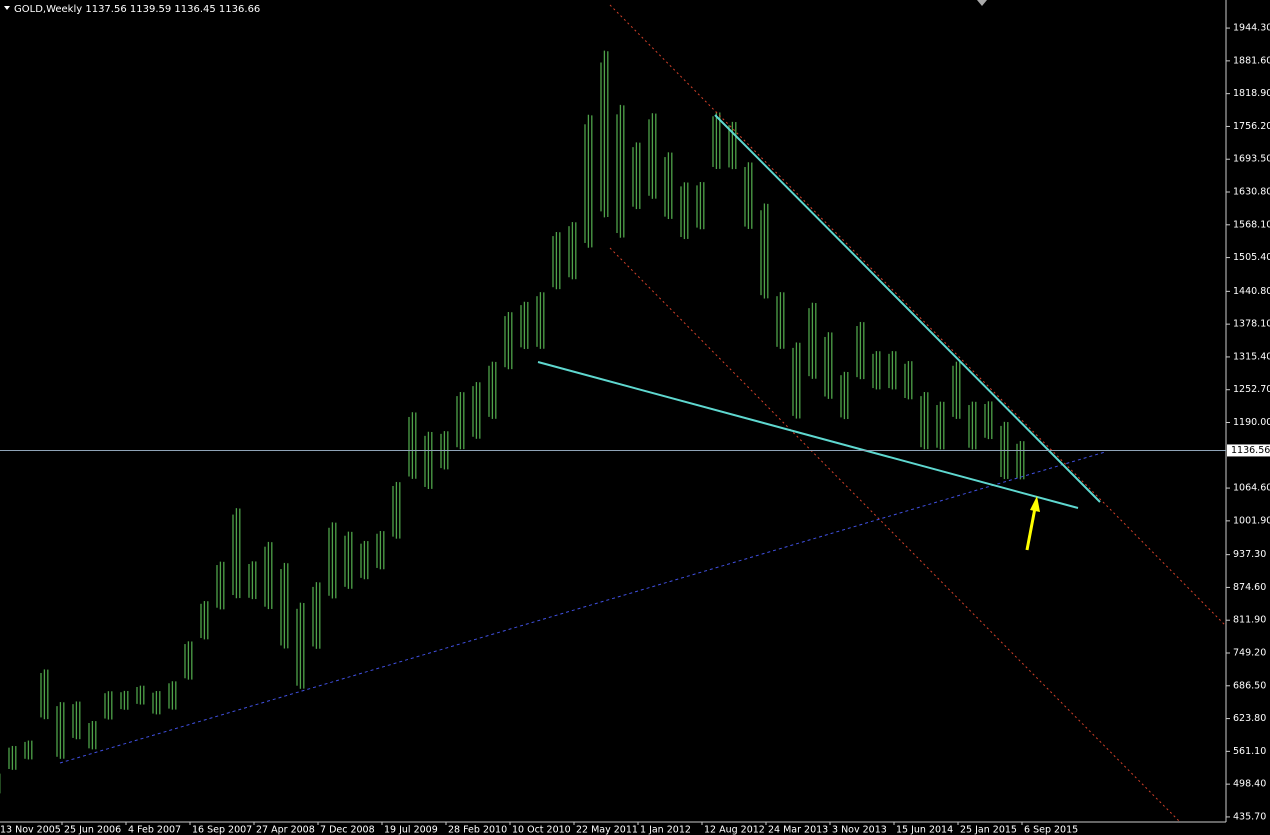  Describe the element at coordinates (1251, 488) in the screenshot. I see `y-tick-label: 1064.60` at that location.